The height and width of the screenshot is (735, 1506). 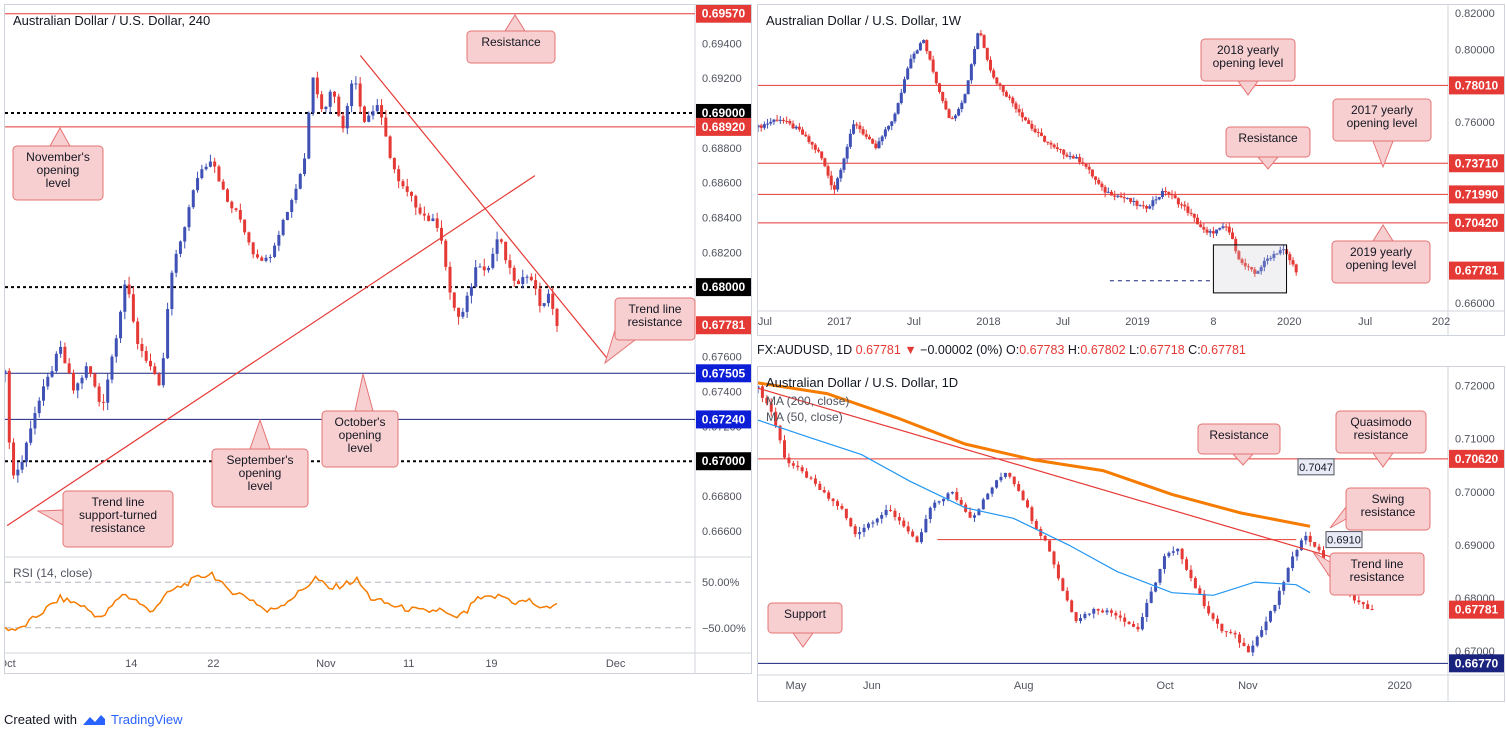 What do you see at coordinates (131, 664) in the screenshot?
I see `h4-time-tick: 14` at bounding box center [131, 664].